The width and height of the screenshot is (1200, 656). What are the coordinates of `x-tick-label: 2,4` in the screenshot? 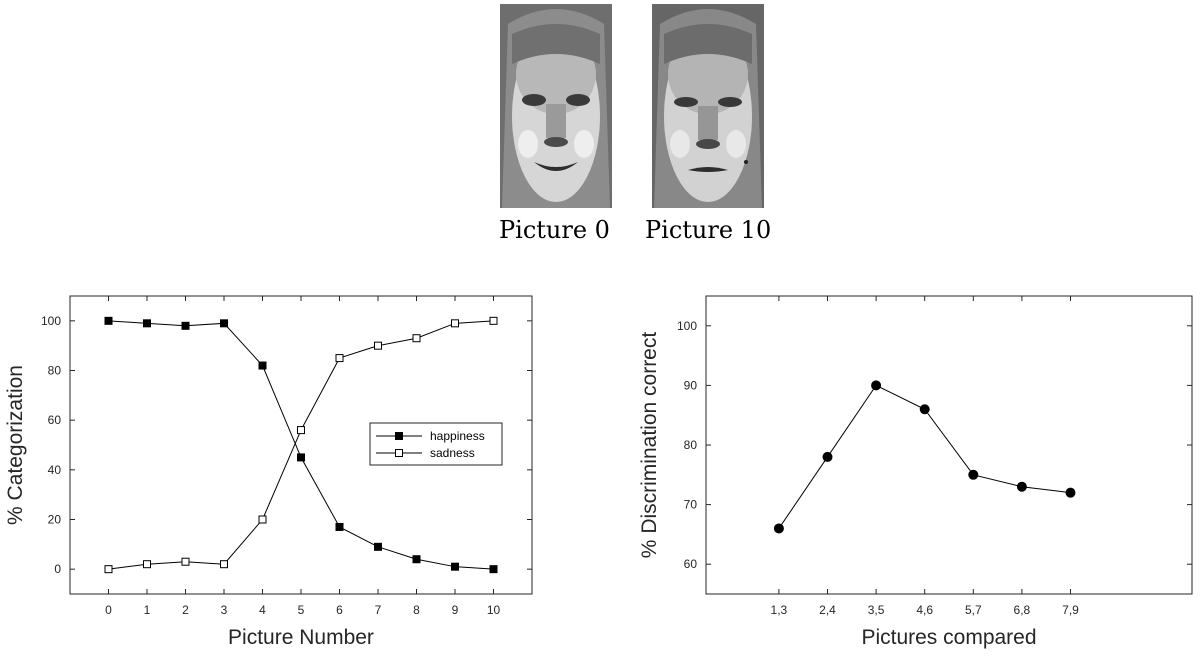 It's located at (827, 610).